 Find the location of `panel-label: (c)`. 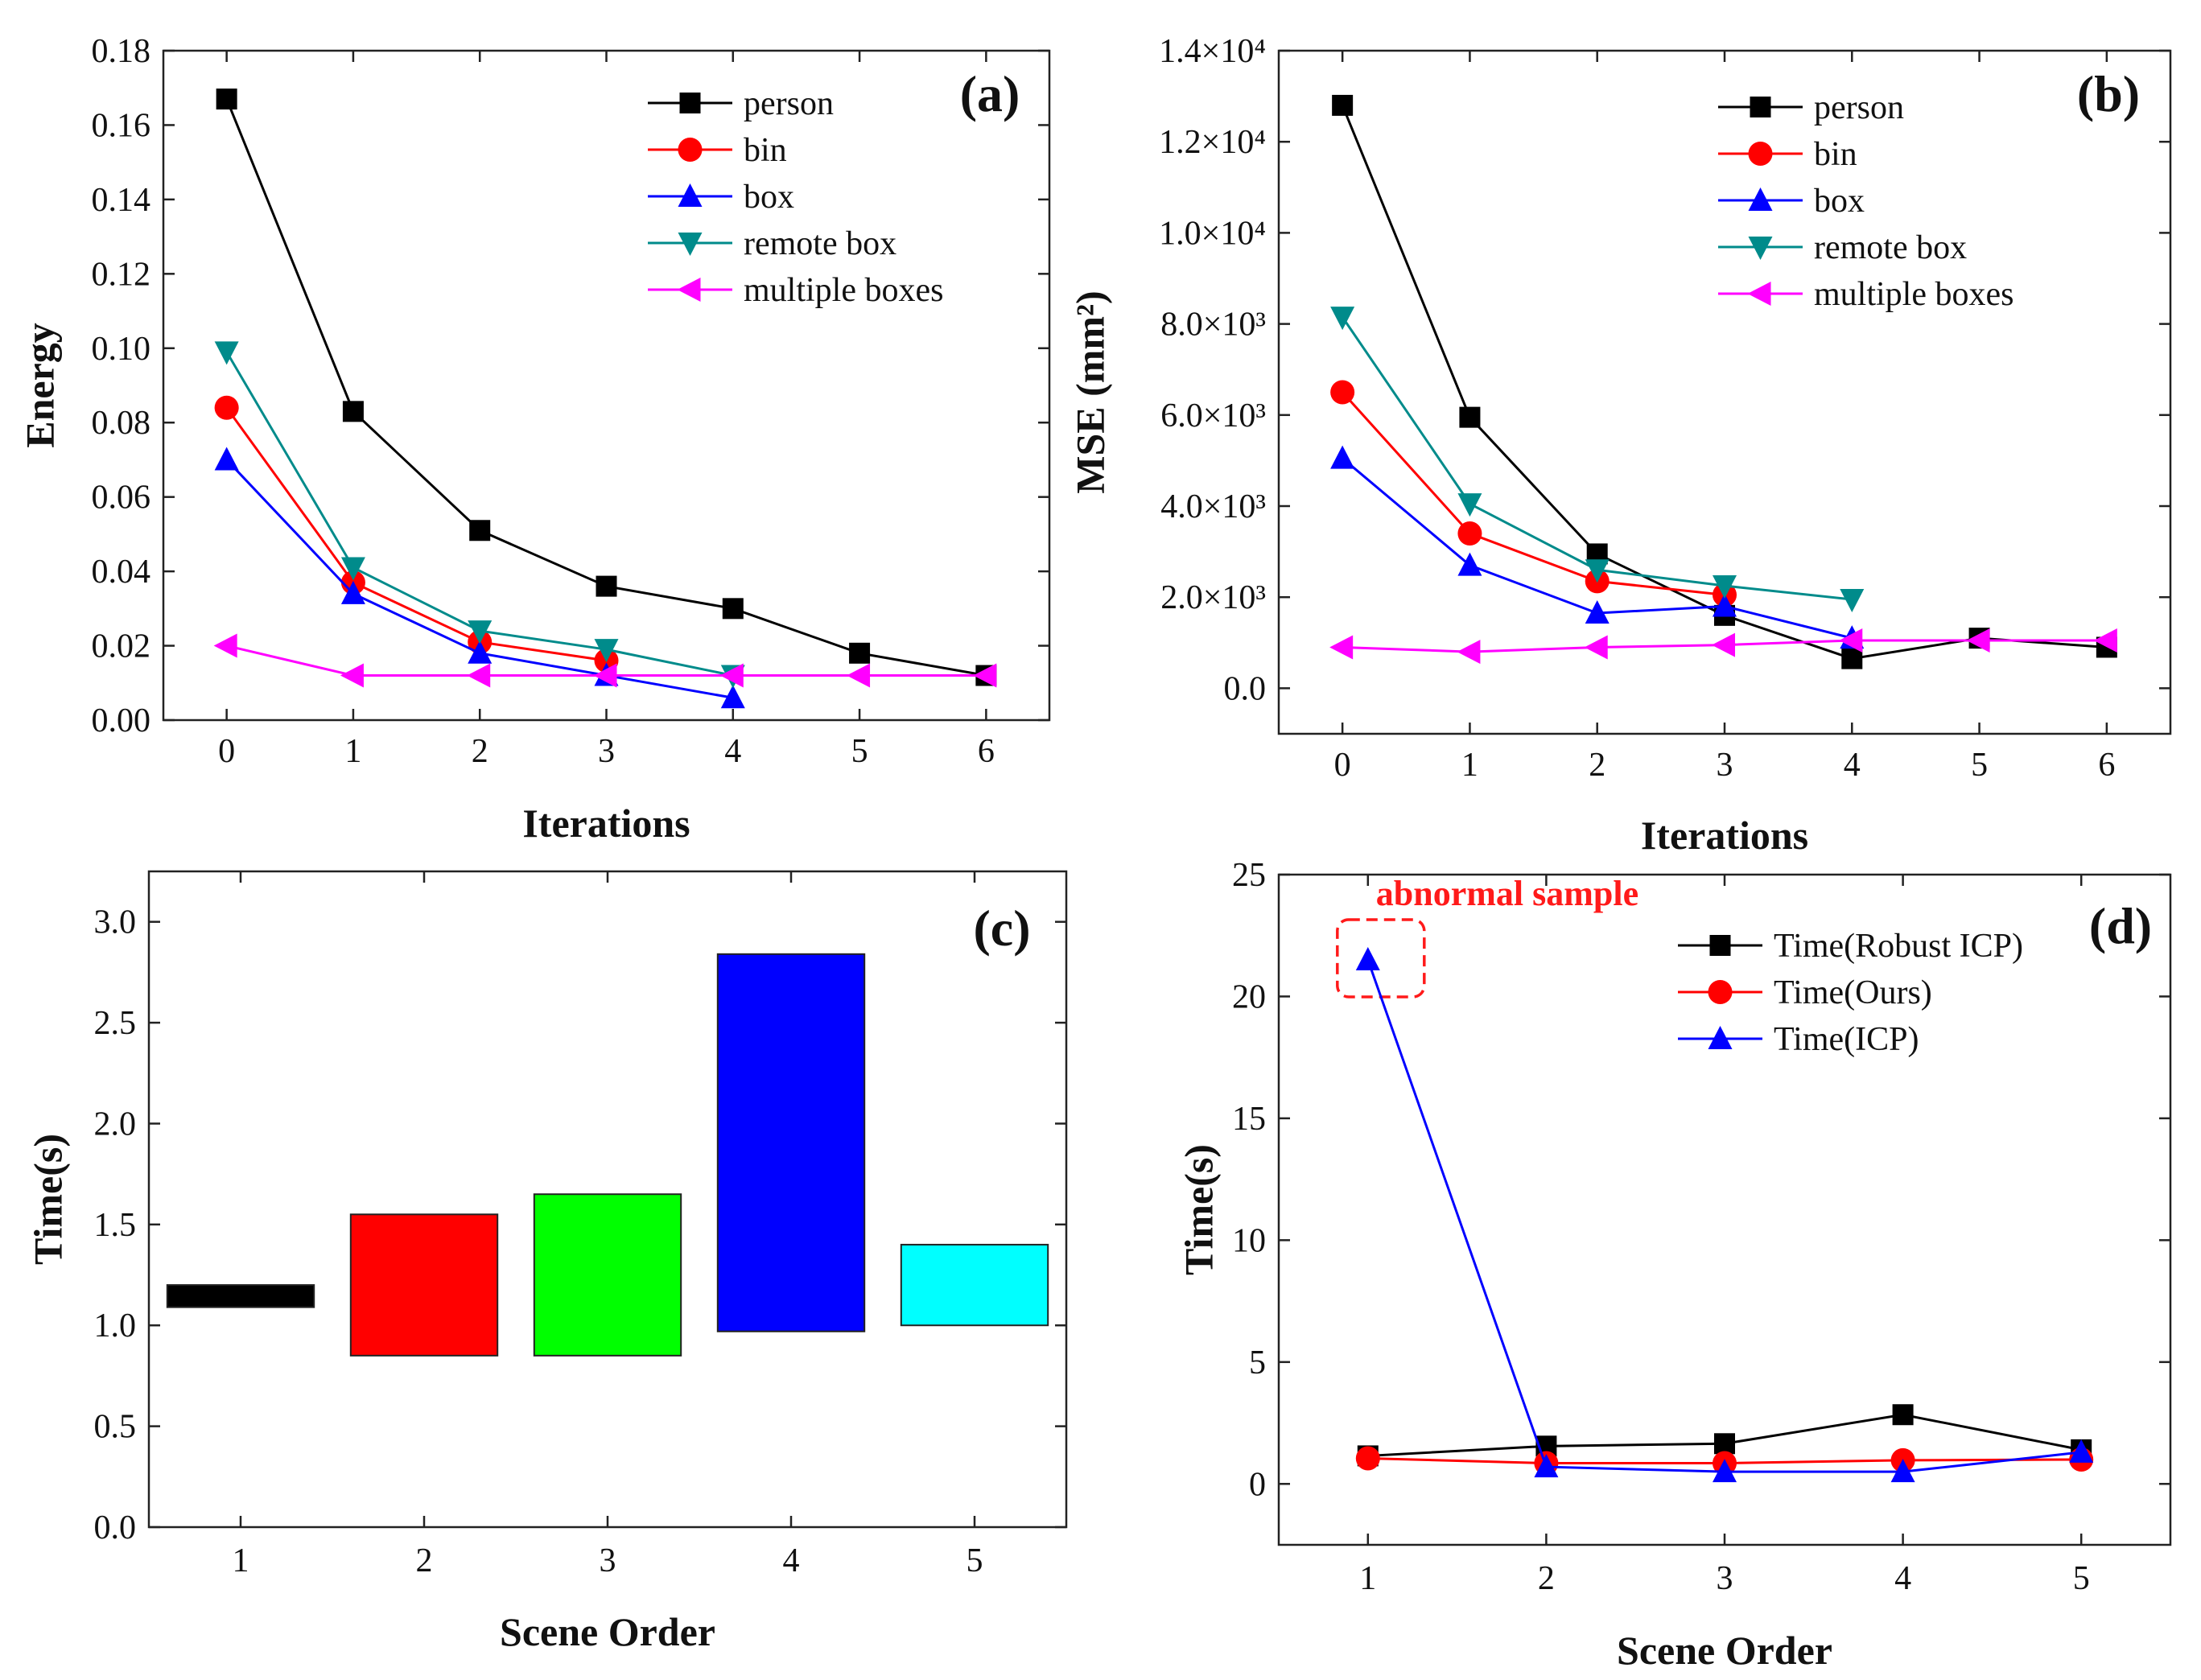

panel-label: (c) is located at coordinates (1001, 929).